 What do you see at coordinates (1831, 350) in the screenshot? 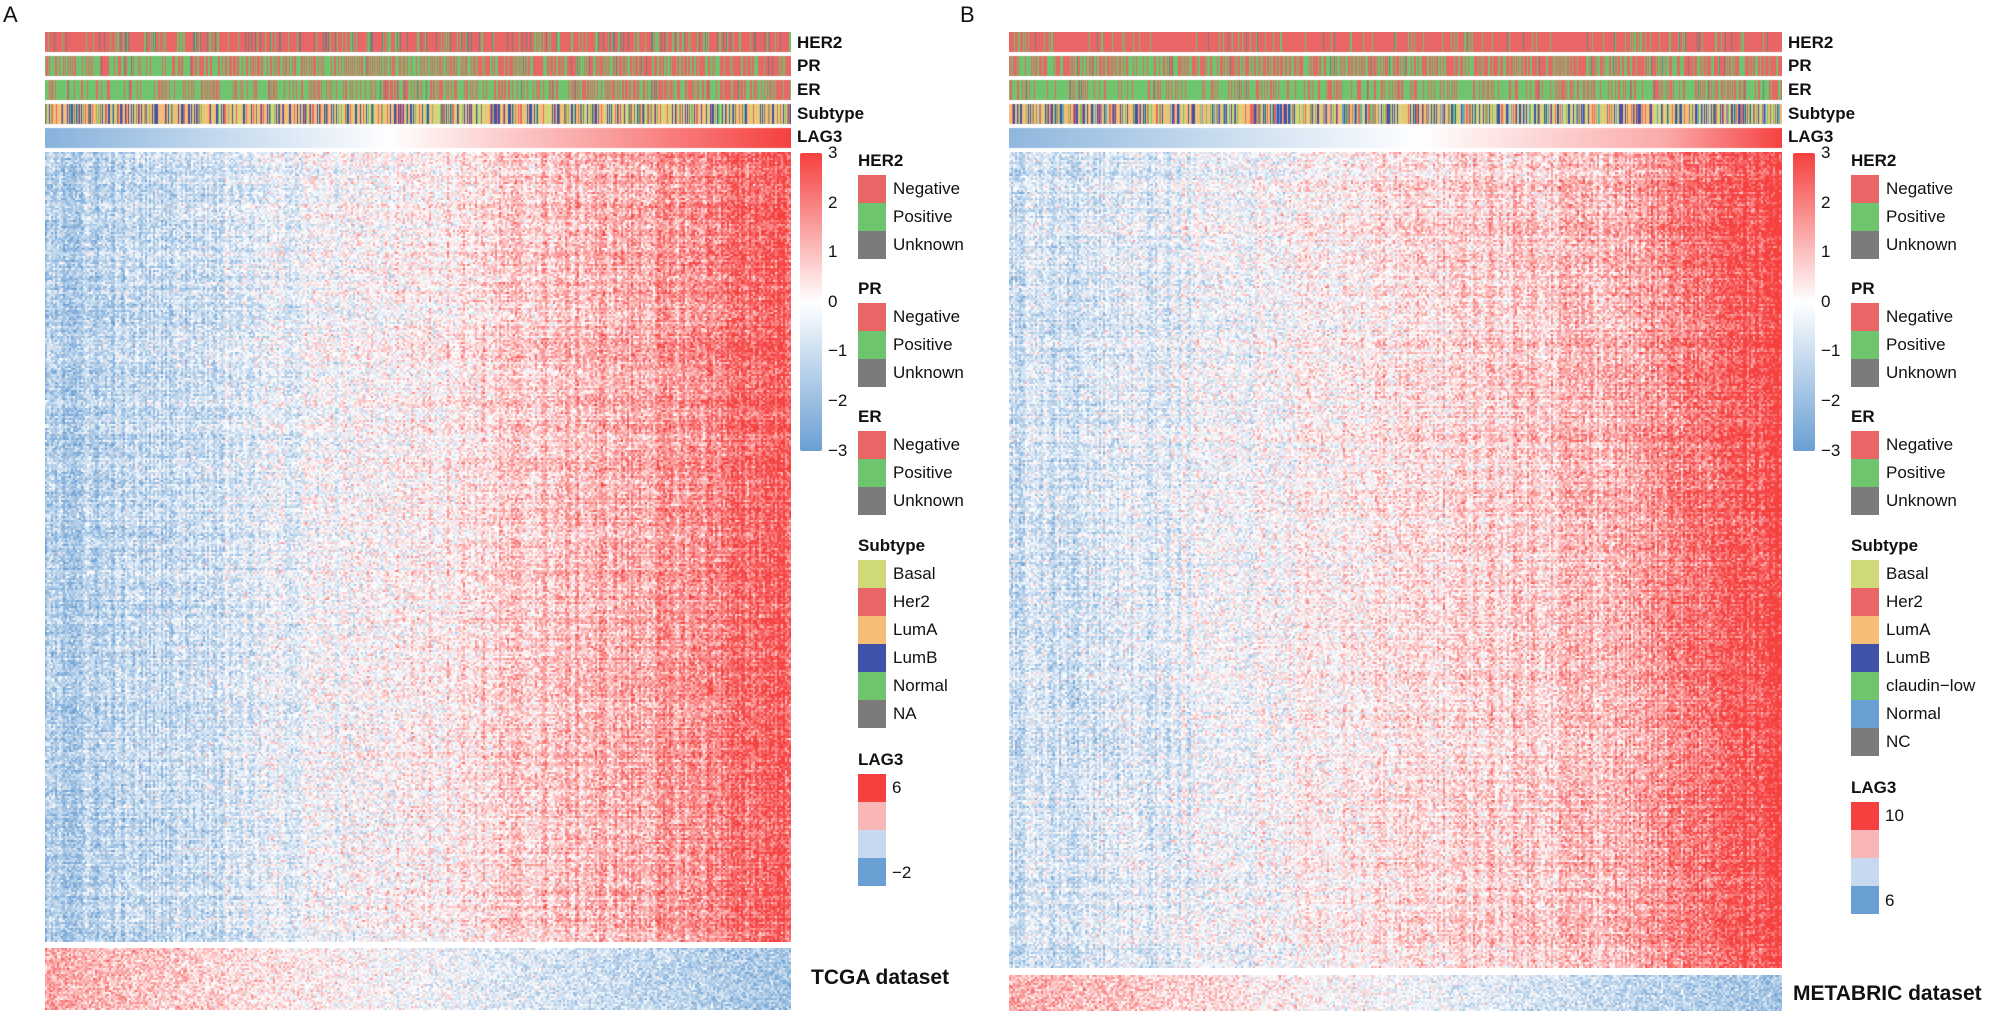
I see `colorbar-tick: −1` at bounding box center [1831, 350].